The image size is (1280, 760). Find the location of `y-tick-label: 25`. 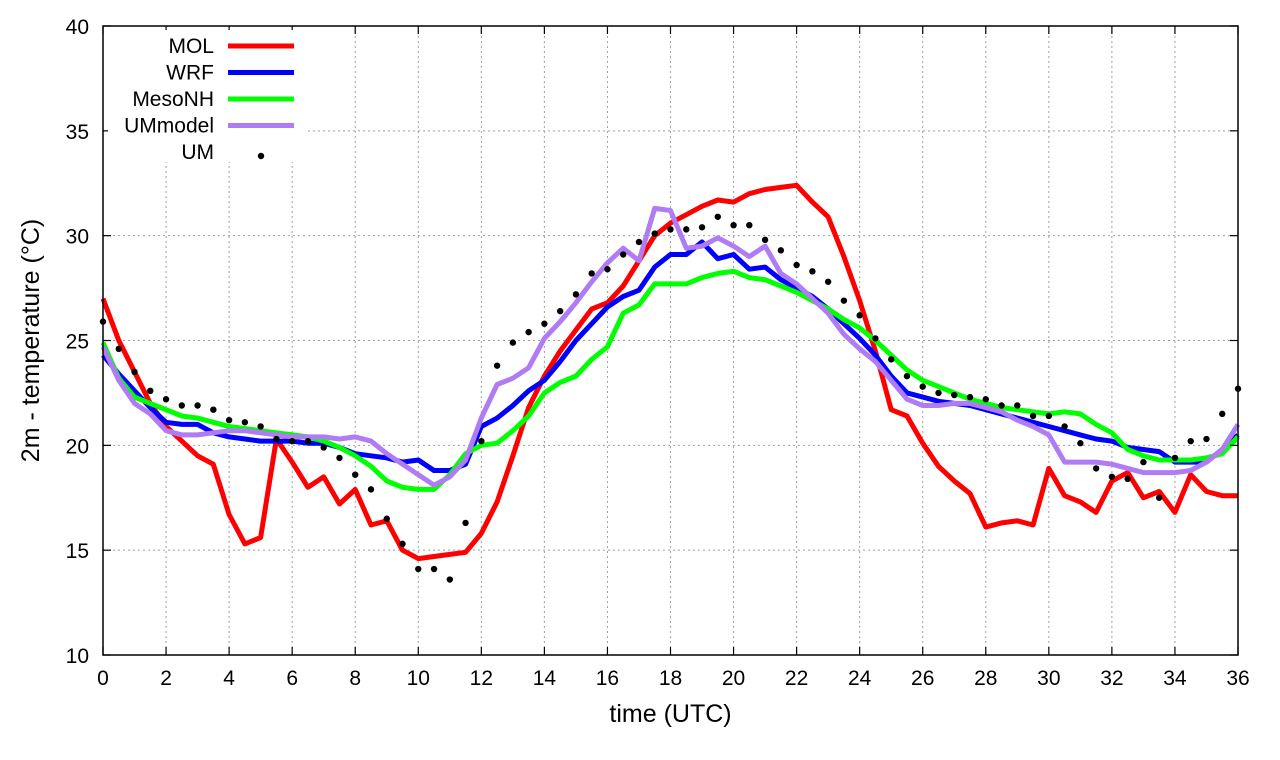

y-tick-label: 25 is located at coordinates (77, 342).